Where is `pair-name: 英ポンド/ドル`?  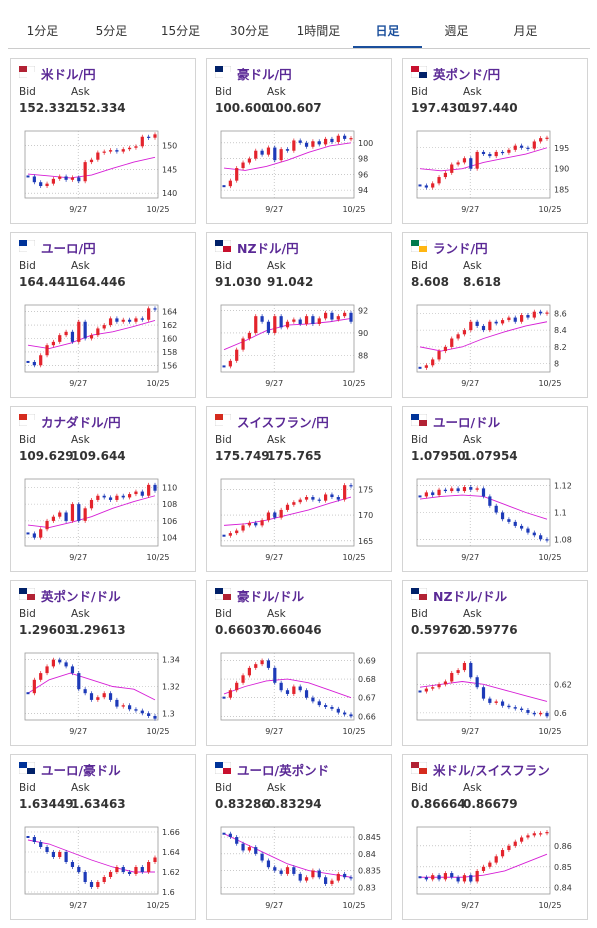
pair-name: 英ポンド/ドル is located at coordinates (81, 596).